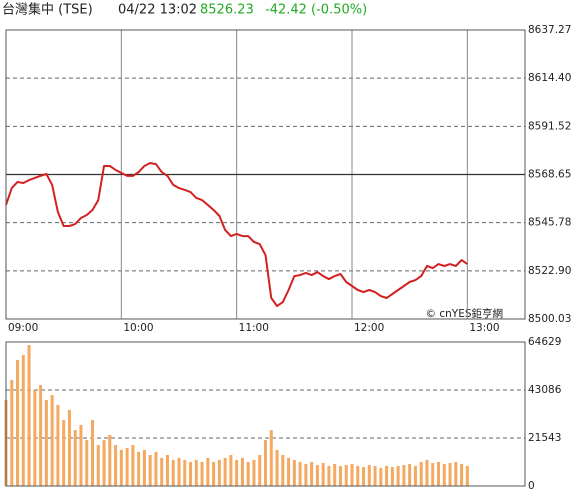 This screenshot has height=500, width=580. I want to click on y-tick-label: 21543, so click(544, 438).